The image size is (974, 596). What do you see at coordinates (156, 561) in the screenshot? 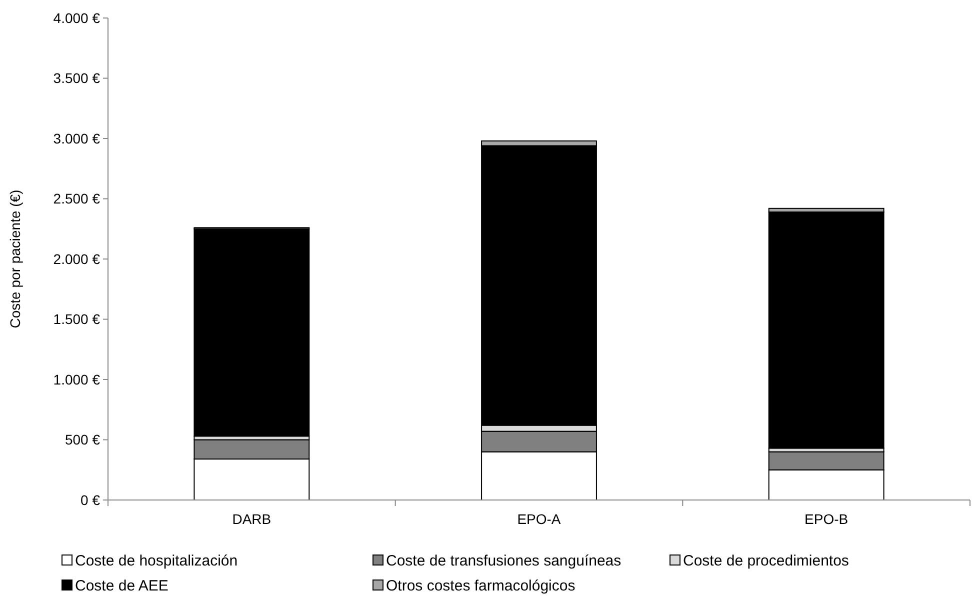
I see `legend-label: Coste de hospitalización` at bounding box center [156, 561].